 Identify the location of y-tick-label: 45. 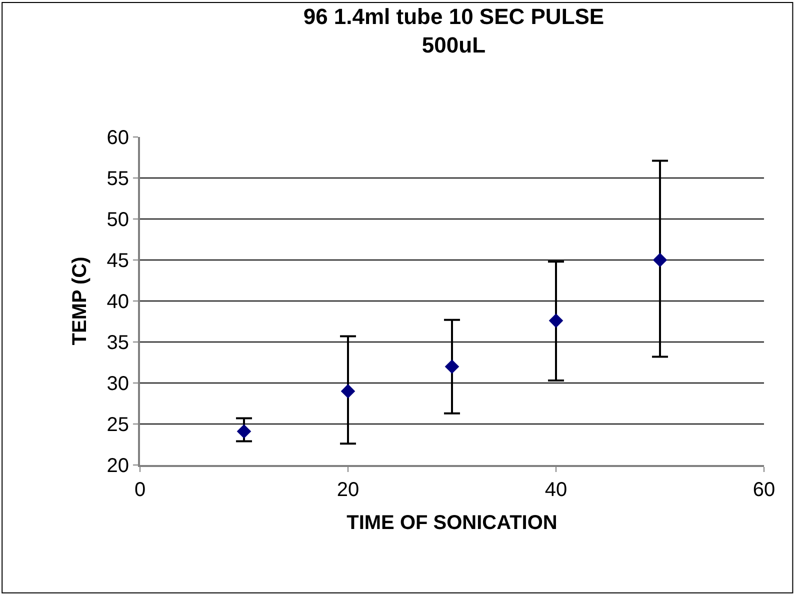
(117, 261).